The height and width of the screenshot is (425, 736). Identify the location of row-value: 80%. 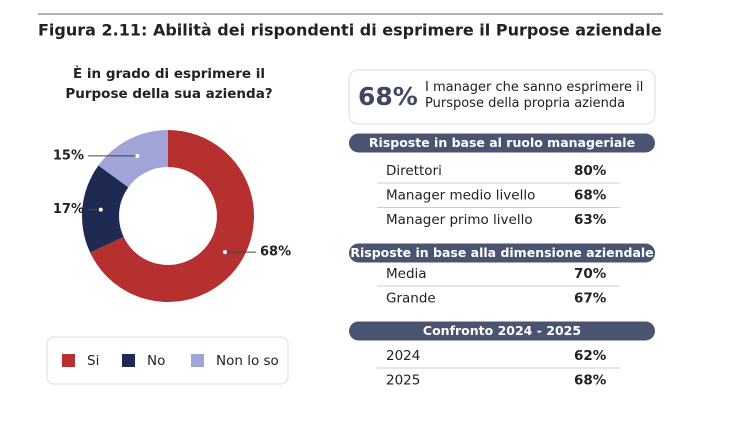
(590, 171).